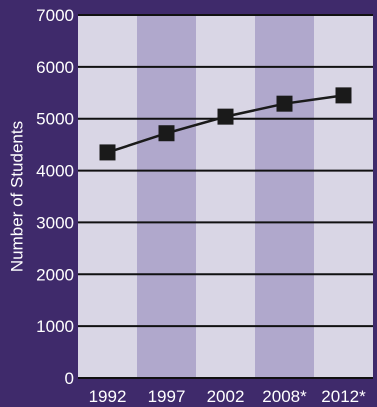 This screenshot has height=407, width=377. What do you see at coordinates (343, 396) in the screenshot?
I see `x-tick-label: 2012*` at bounding box center [343, 396].